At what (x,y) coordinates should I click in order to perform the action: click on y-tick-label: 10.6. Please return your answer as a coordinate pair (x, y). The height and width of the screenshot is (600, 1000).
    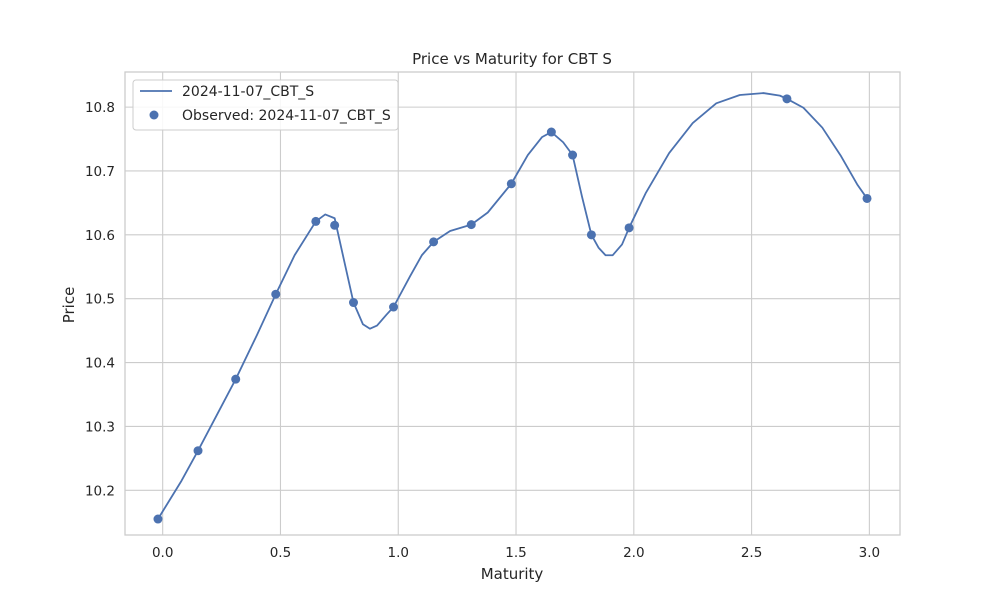
    Looking at the image, I should click on (100, 236).